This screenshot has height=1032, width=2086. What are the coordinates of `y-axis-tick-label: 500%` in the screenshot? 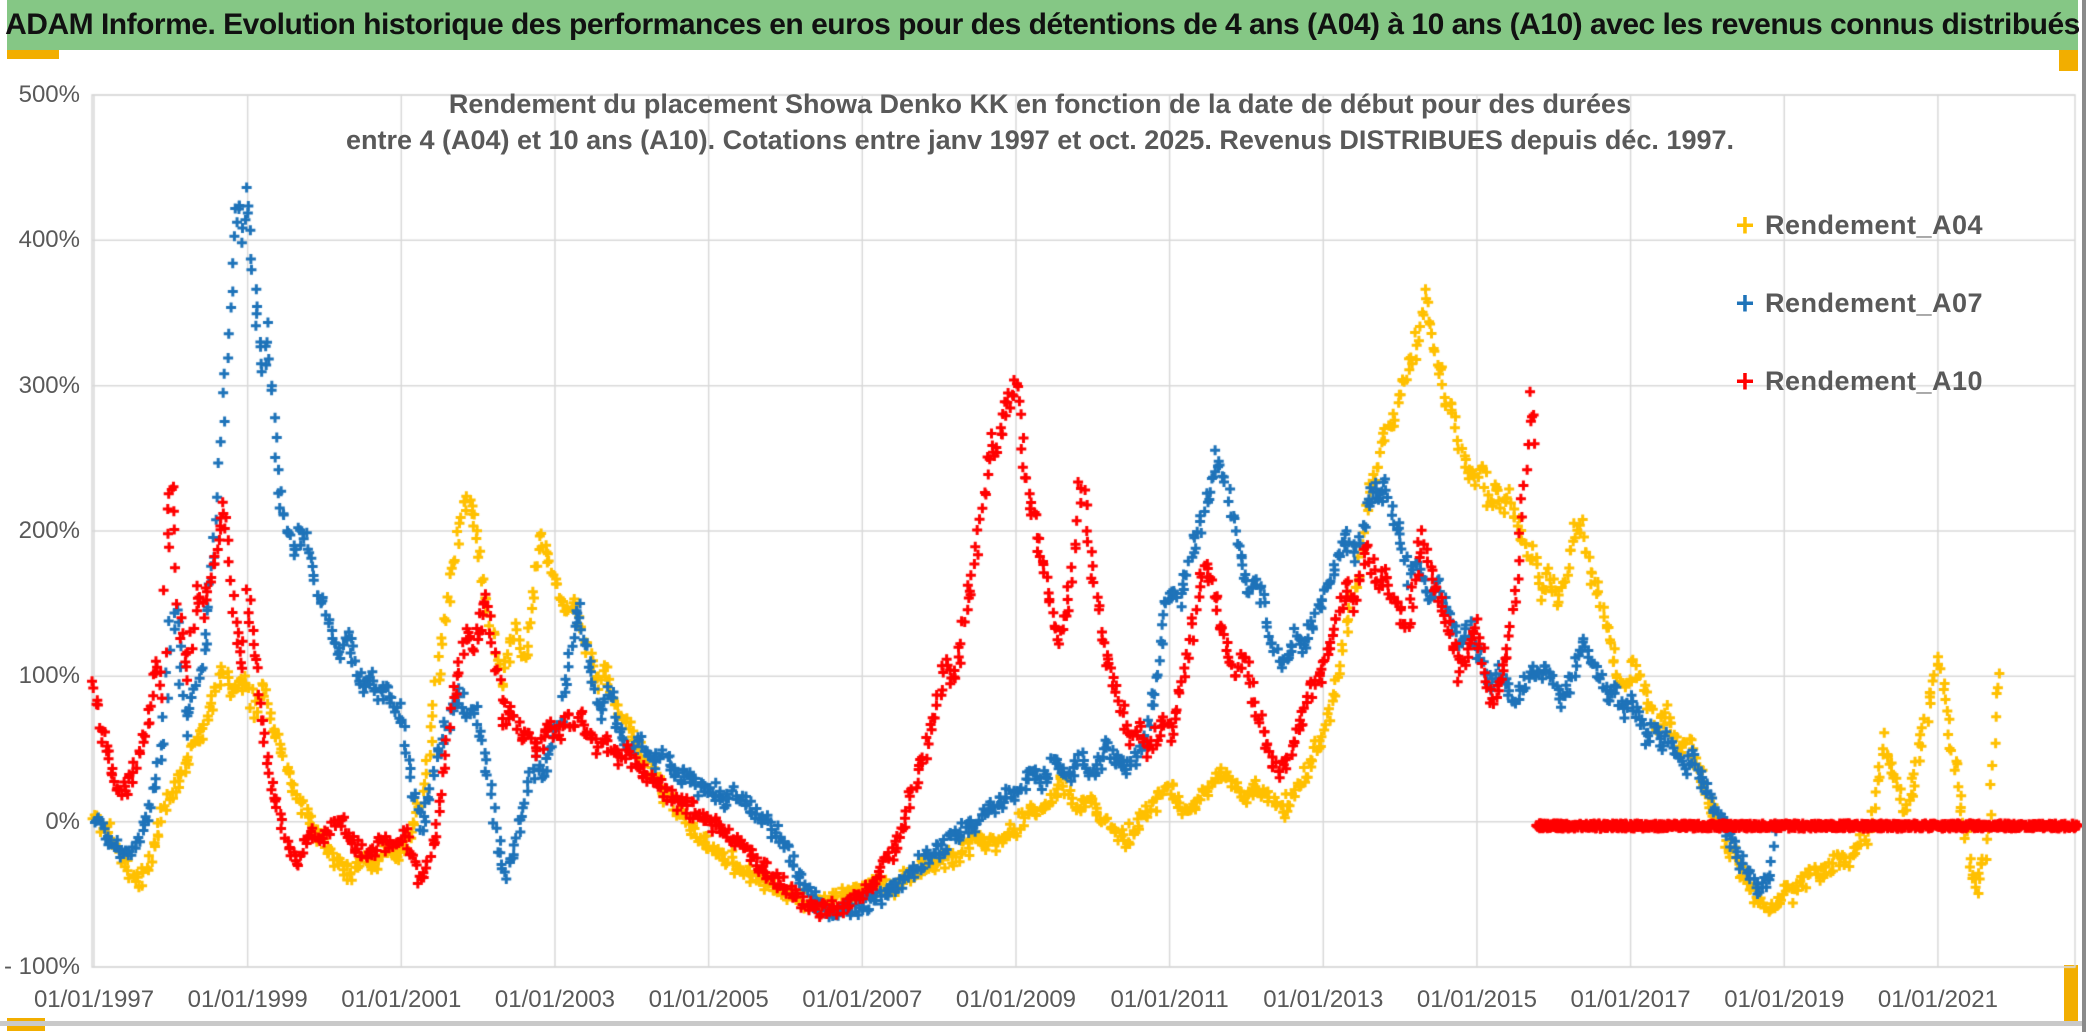 It's located at (49, 94).